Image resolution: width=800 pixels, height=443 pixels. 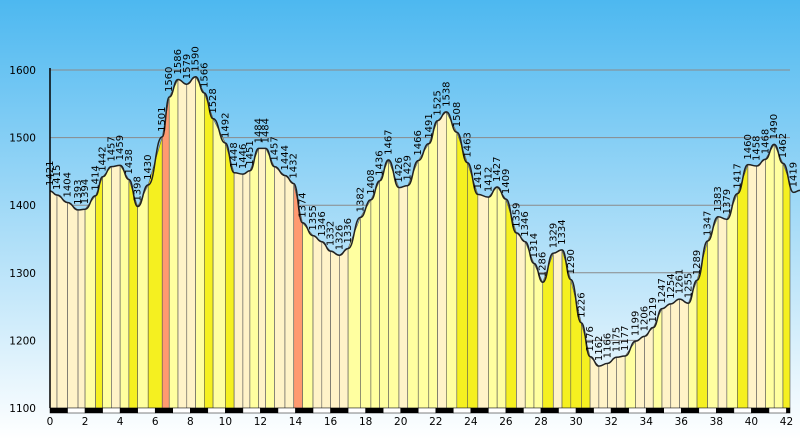 What do you see at coordinates (571, 261) in the screenshot?
I see `elevation-label: 1290` at bounding box center [571, 261].